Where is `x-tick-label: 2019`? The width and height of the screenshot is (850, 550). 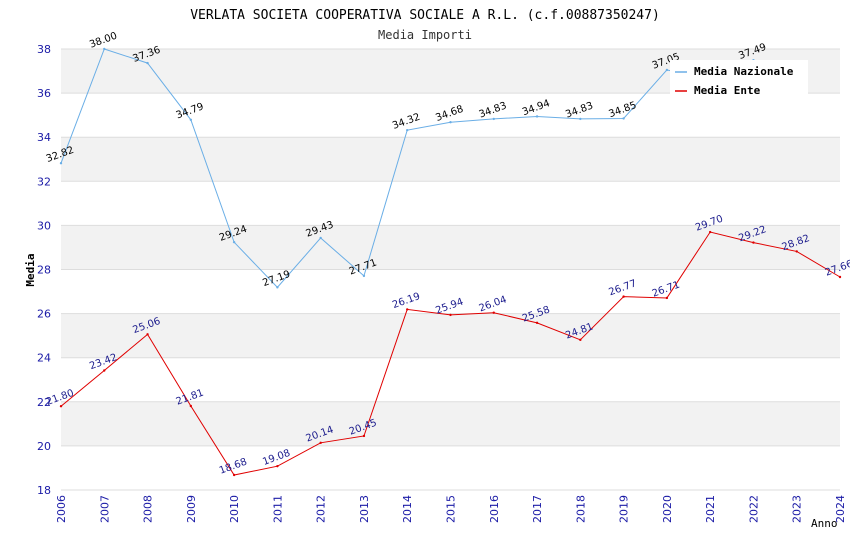 x-tick-label: 2019 is located at coordinates (624, 509).